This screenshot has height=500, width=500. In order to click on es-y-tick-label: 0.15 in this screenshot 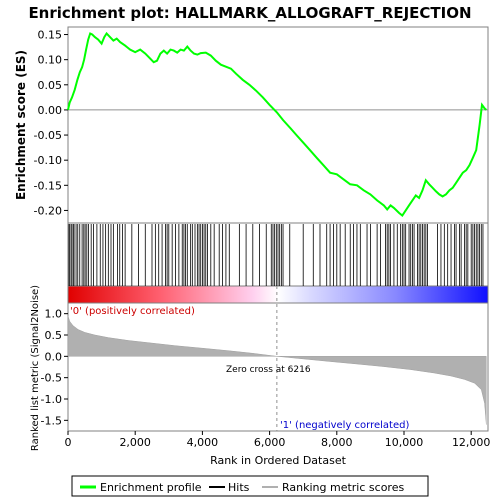, I will do `click(50, 35)`.